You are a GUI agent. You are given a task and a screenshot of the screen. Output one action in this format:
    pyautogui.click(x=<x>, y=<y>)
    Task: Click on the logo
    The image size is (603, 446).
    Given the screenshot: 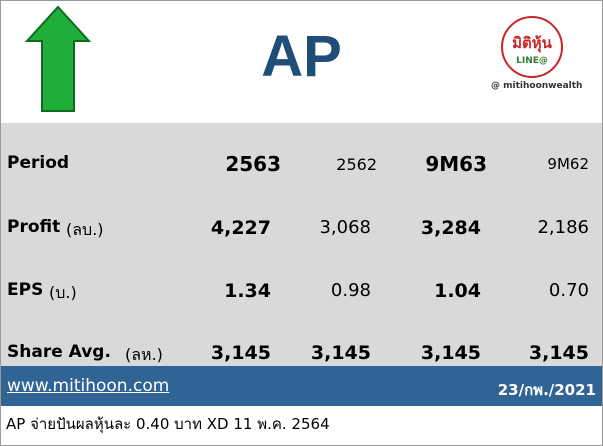 What is the action you would take?
    pyautogui.click(x=532, y=47)
    